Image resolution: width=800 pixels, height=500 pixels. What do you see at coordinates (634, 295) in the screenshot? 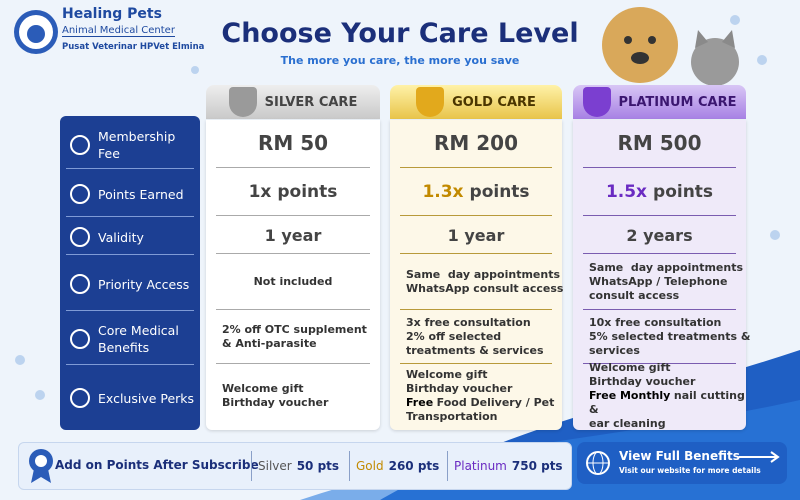
I see `benefit-line: consult access` at bounding box center [634, 295].